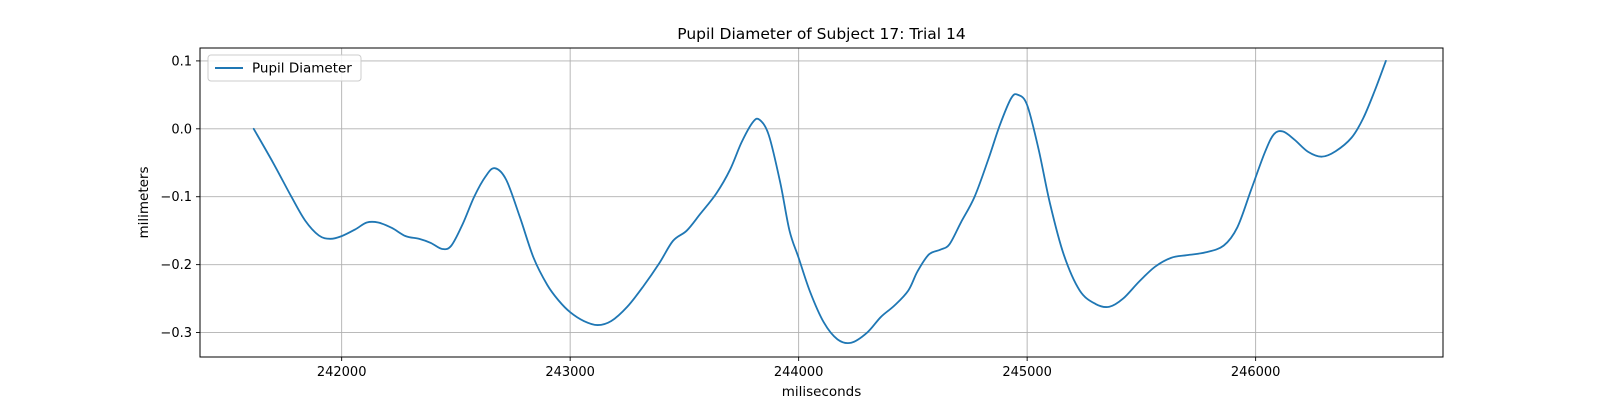 Image resolution: width=1600 pixels, height=400 pixels. Describe the element at coordinates (799, 372) in the screenshot. I see `x-tick-label: 244000` at that location.